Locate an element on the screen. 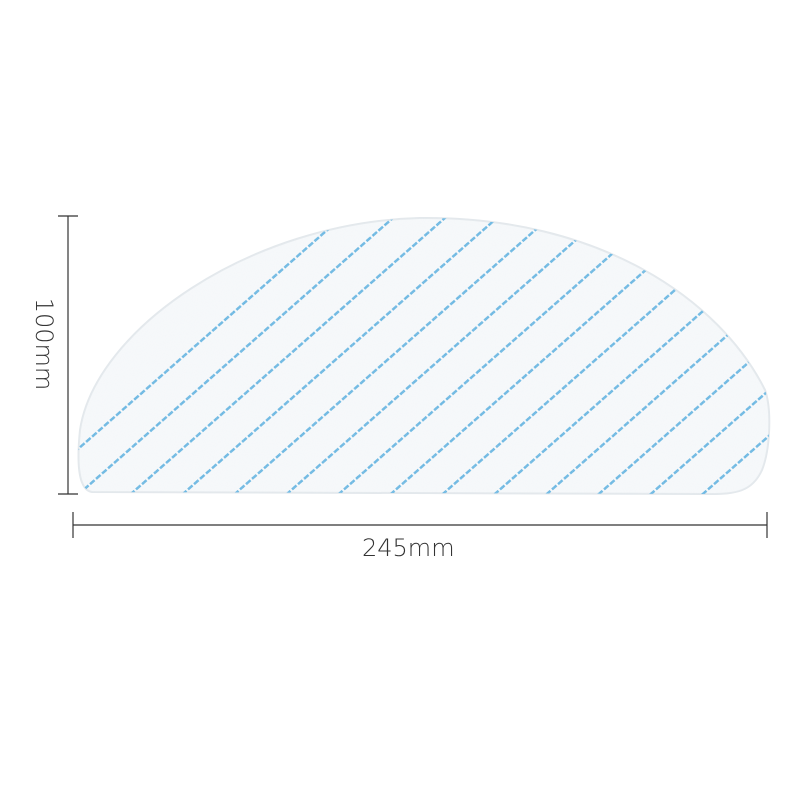 This screenshot has width=800, height=800. width-label: 245mm is located at coordinates (408, 548).